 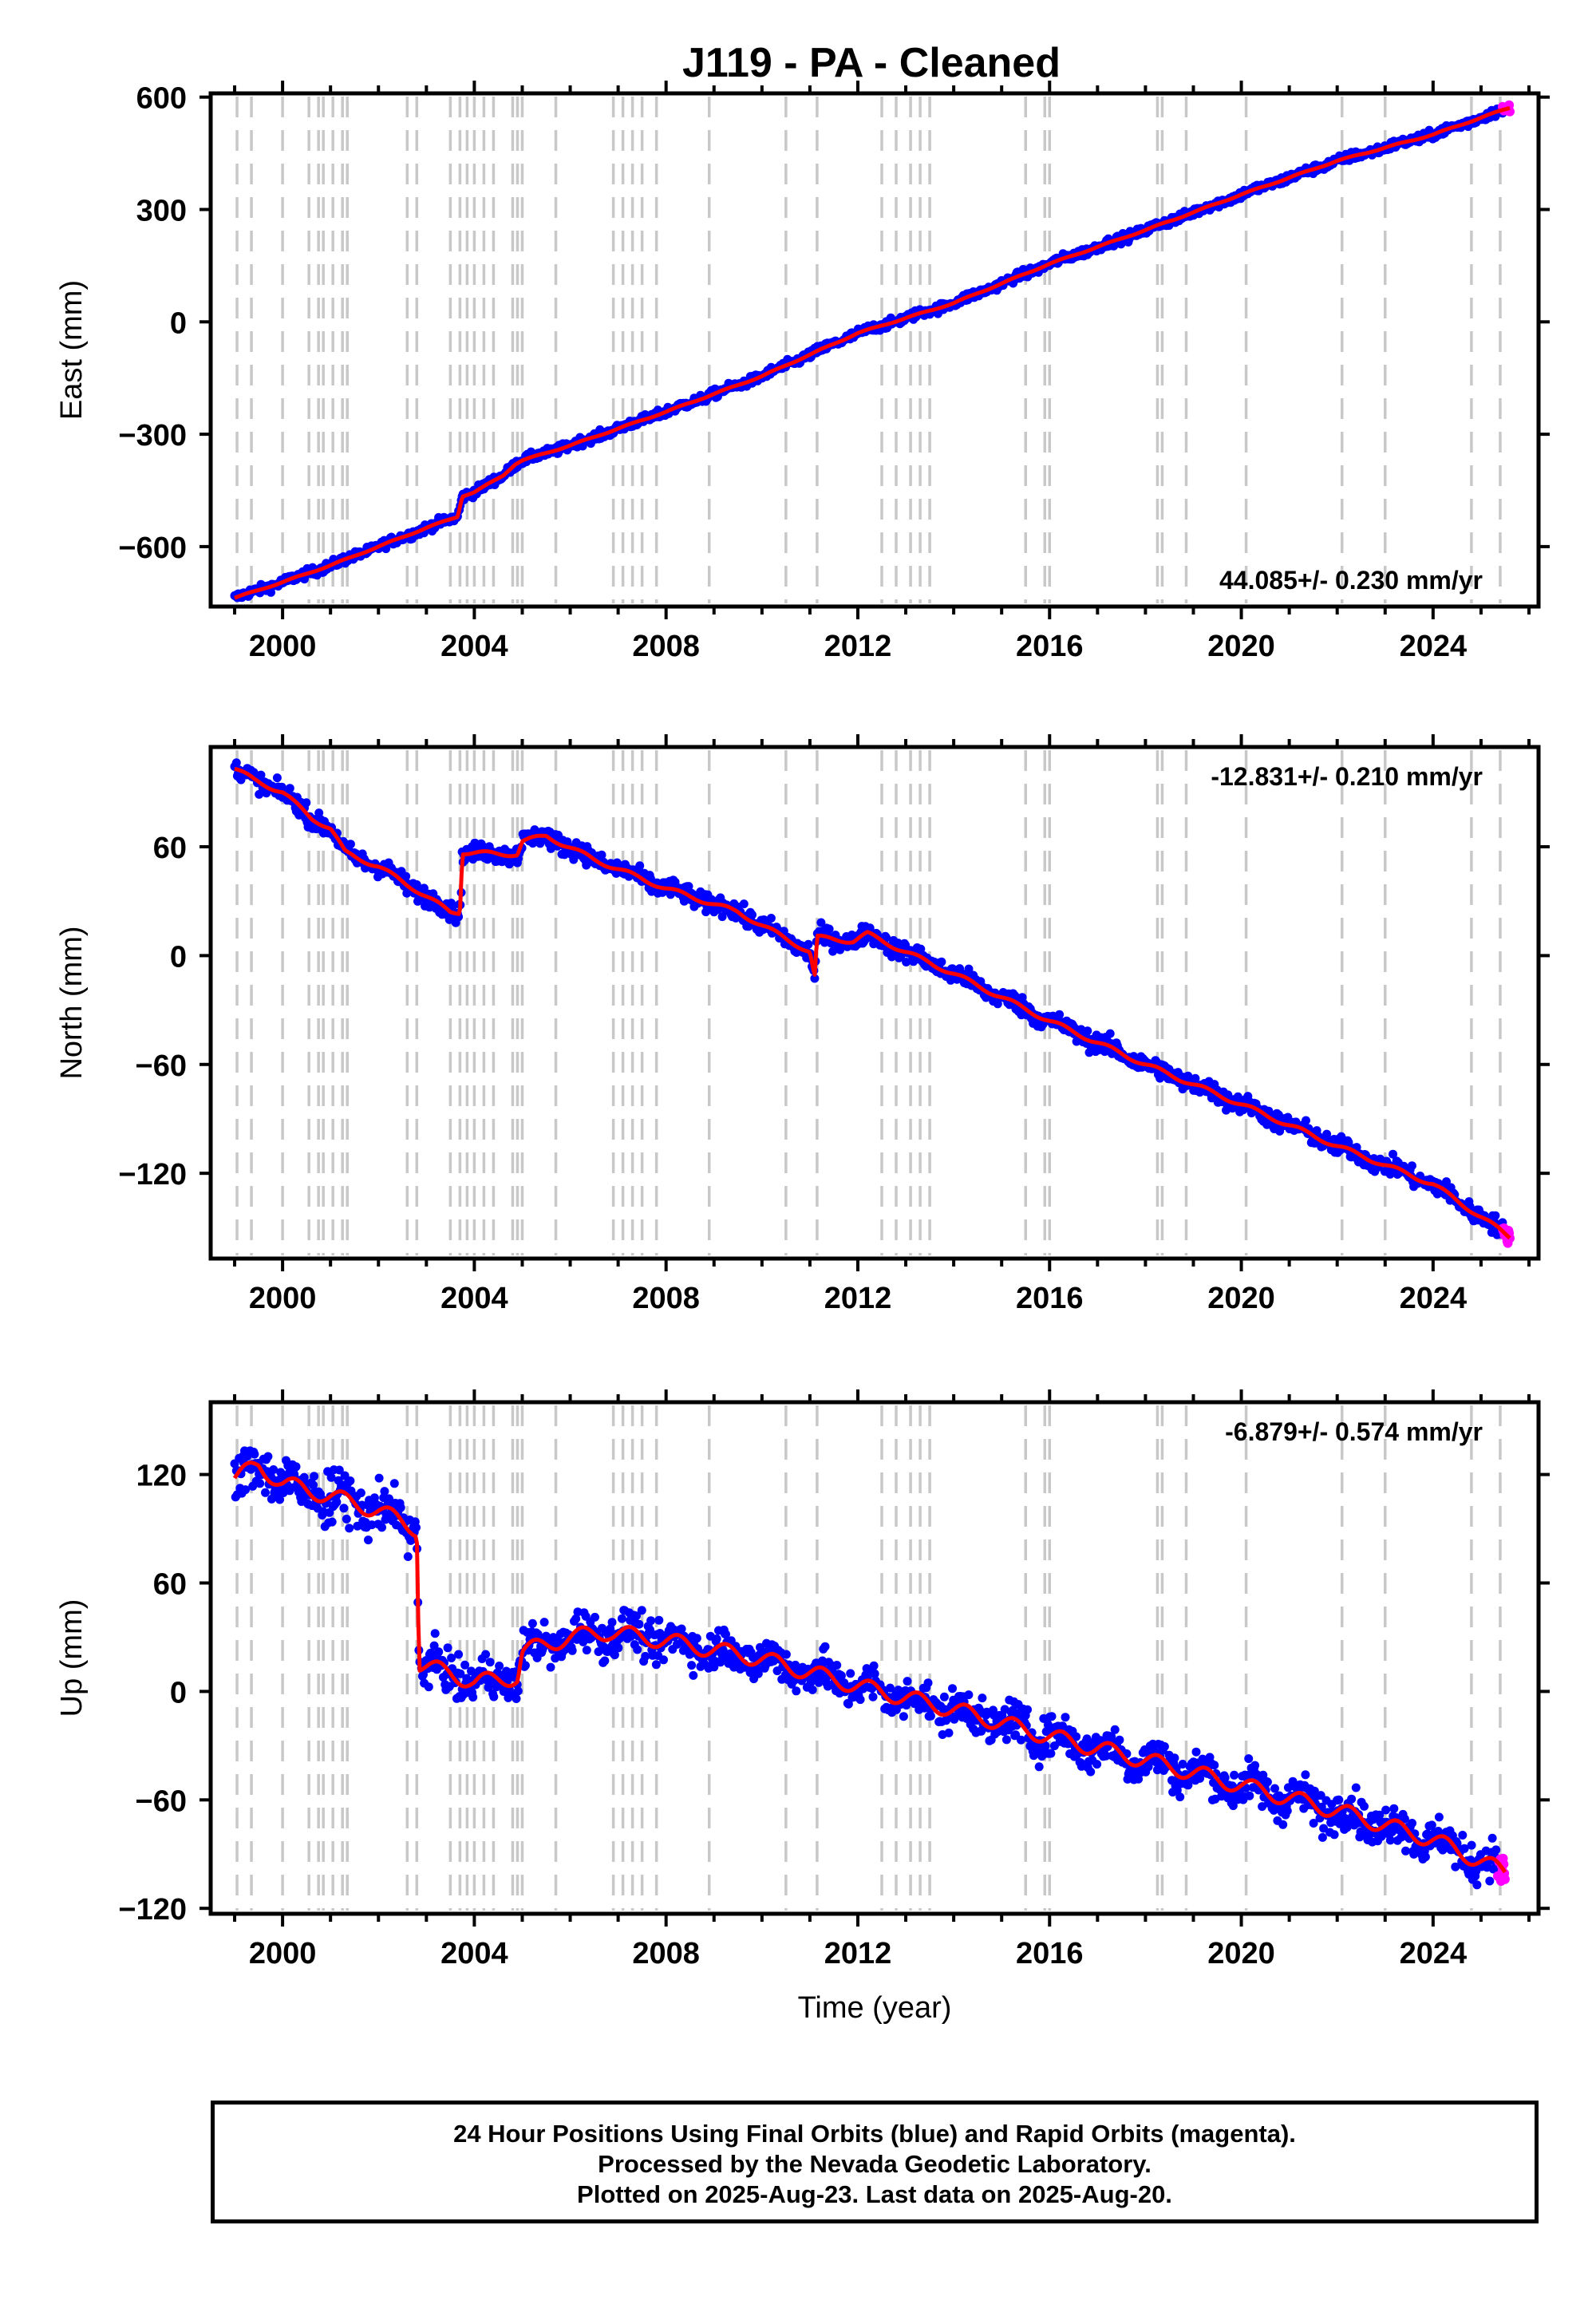 What do you see at coordinates (875, 2008) in the screenshot?
I see `x-axis-label: Time (year)` at bounding box center [875, 2008].